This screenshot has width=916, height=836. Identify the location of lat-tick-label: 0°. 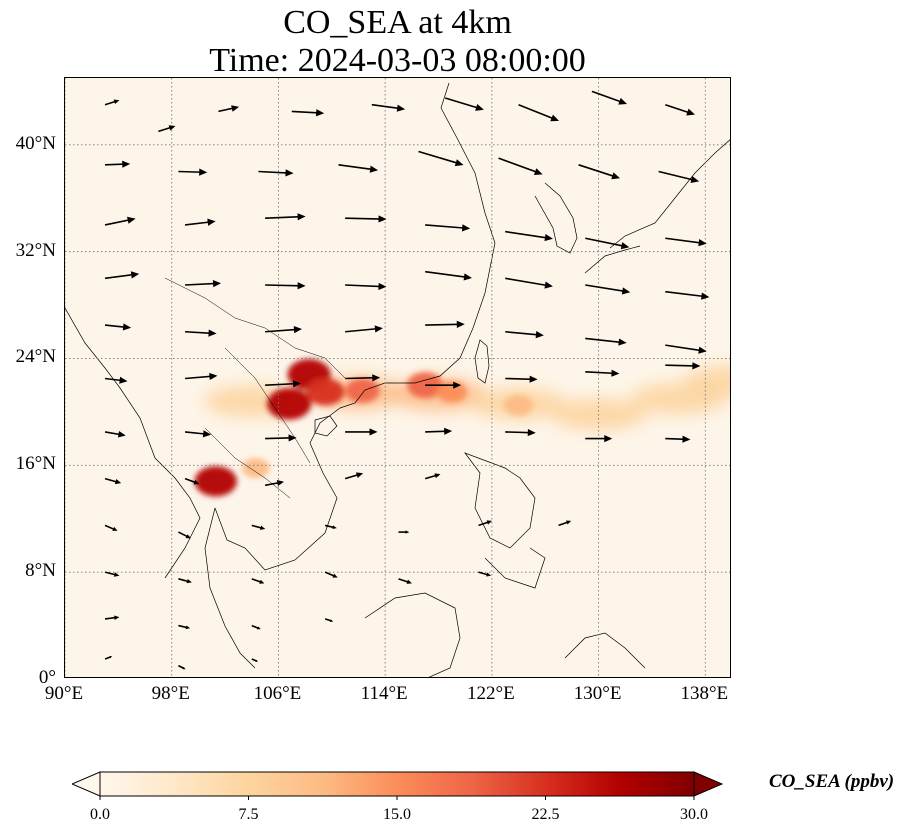
(47, 677).